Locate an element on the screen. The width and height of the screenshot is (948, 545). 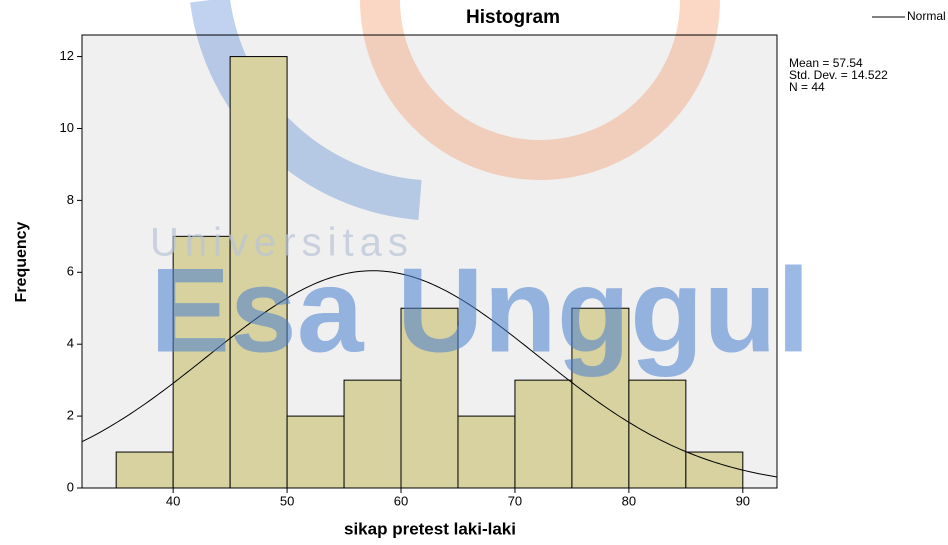
x-tick-label: 80 is located at coordinates (629, 500).